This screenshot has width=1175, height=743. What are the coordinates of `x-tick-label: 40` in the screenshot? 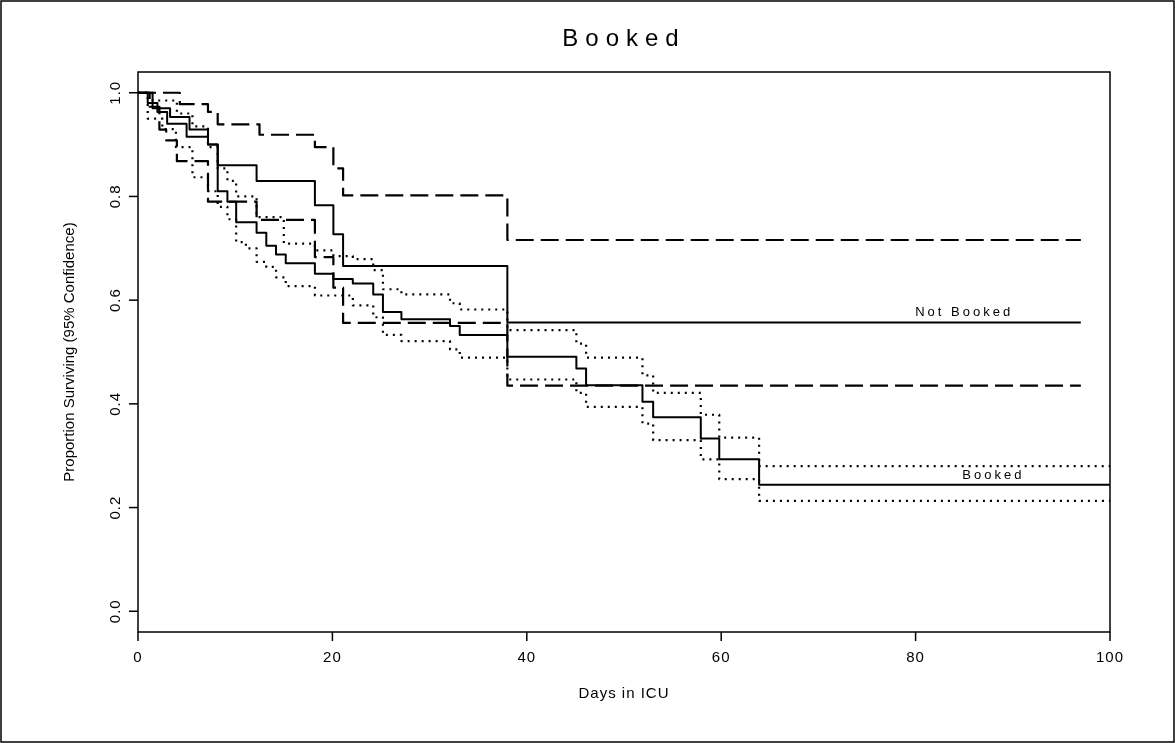 It's located at (527, 656).